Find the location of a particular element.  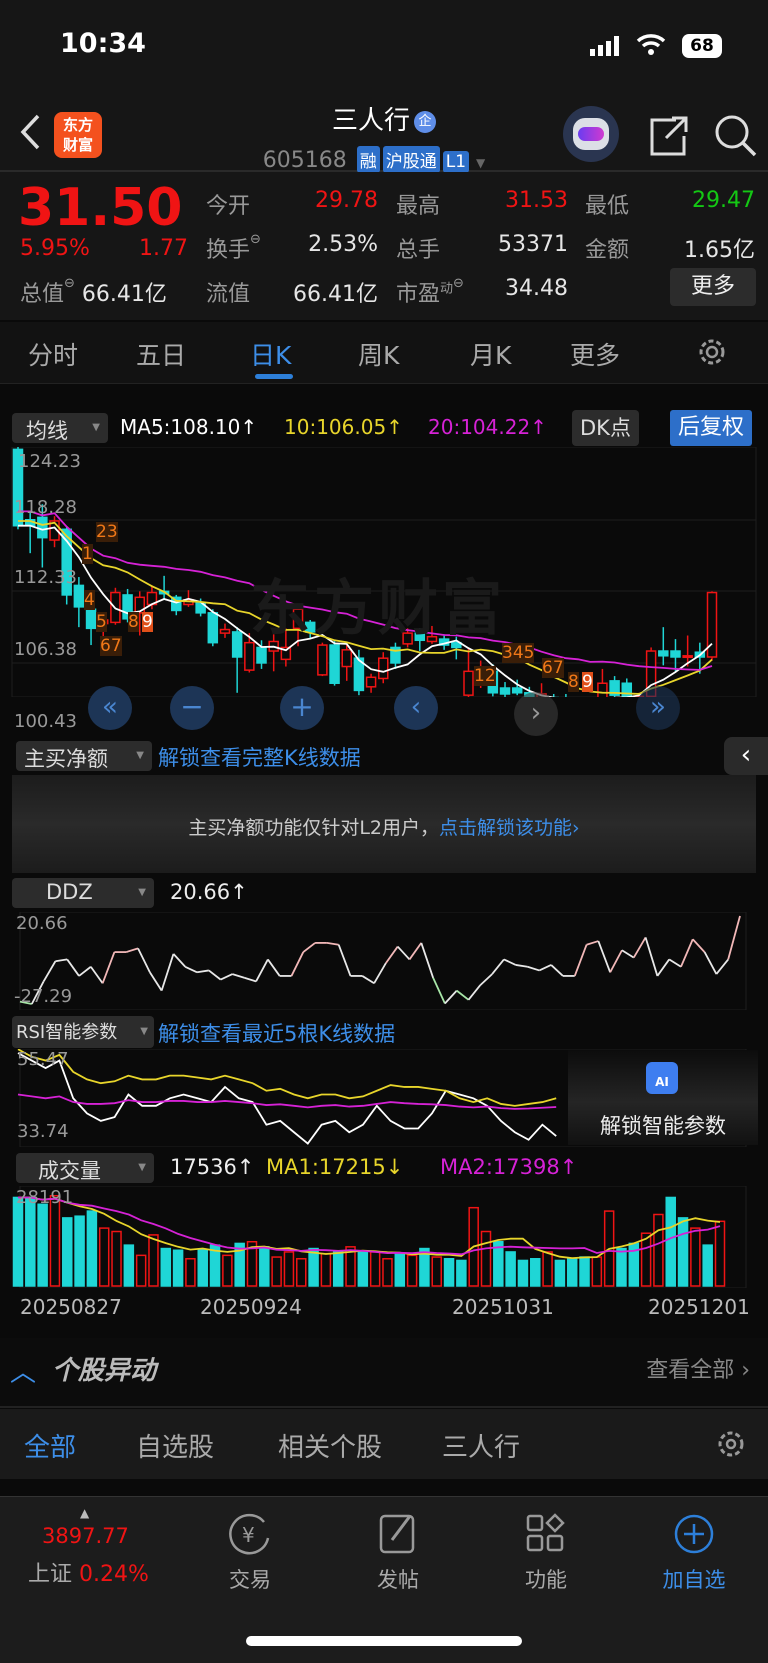

indicator-selector-ddz: DDZ ▼ is located at coordinates (83, 893).